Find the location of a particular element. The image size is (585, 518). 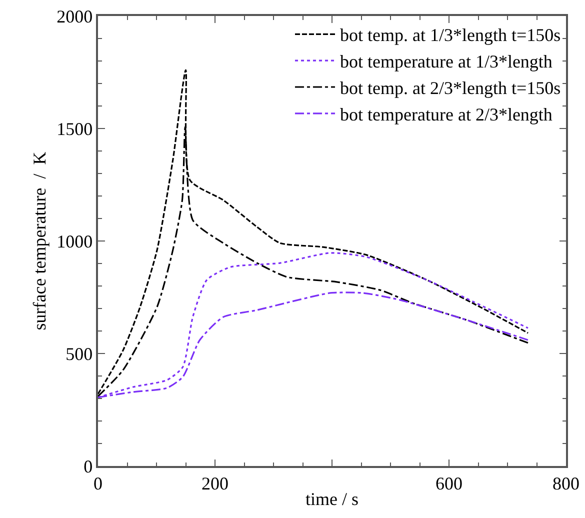

legend-label: bot temperature at 1/3*length is located at coordinates (446, 62).